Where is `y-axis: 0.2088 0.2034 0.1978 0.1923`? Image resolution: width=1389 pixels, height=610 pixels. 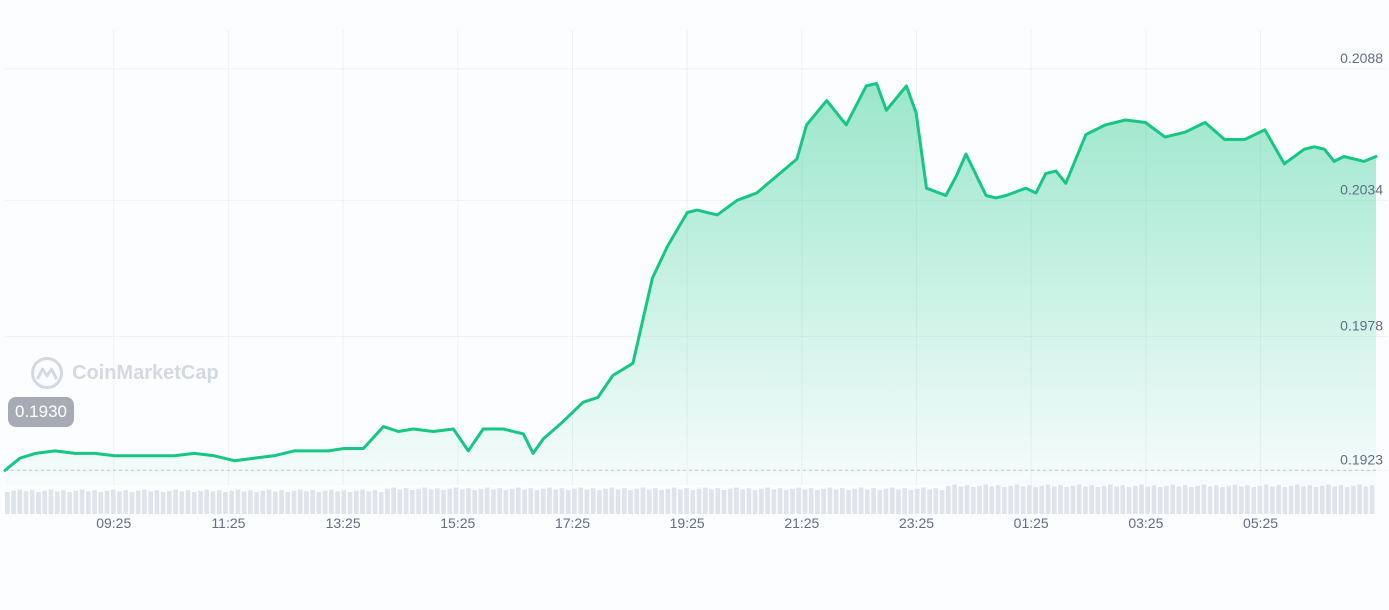 y-axis: 0.2088 0.2034 0.1978 0.1923 is located at coordinates (1361, 258).